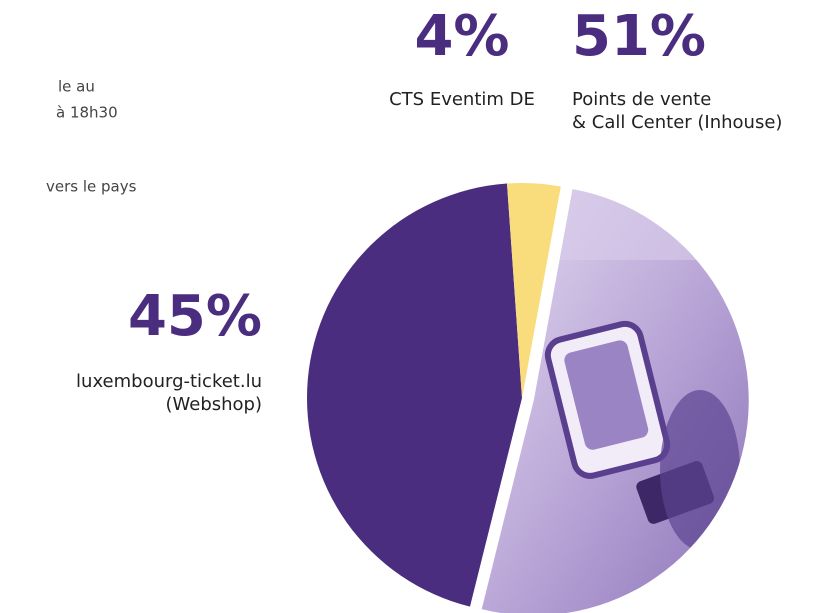 This screenshot has width=837, height=613. What do you see at coordinates (677, 122) in the screenshot?
I see `category-label: & Call Center (Inhouse)` at bounding box center [677, 122].